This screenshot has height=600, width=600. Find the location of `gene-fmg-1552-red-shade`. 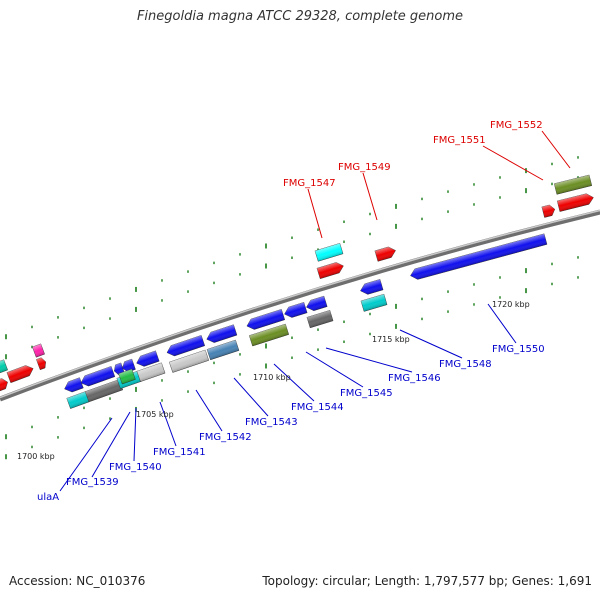

gene-fmg-1552-red-shade is located at coordinates (575, 202).